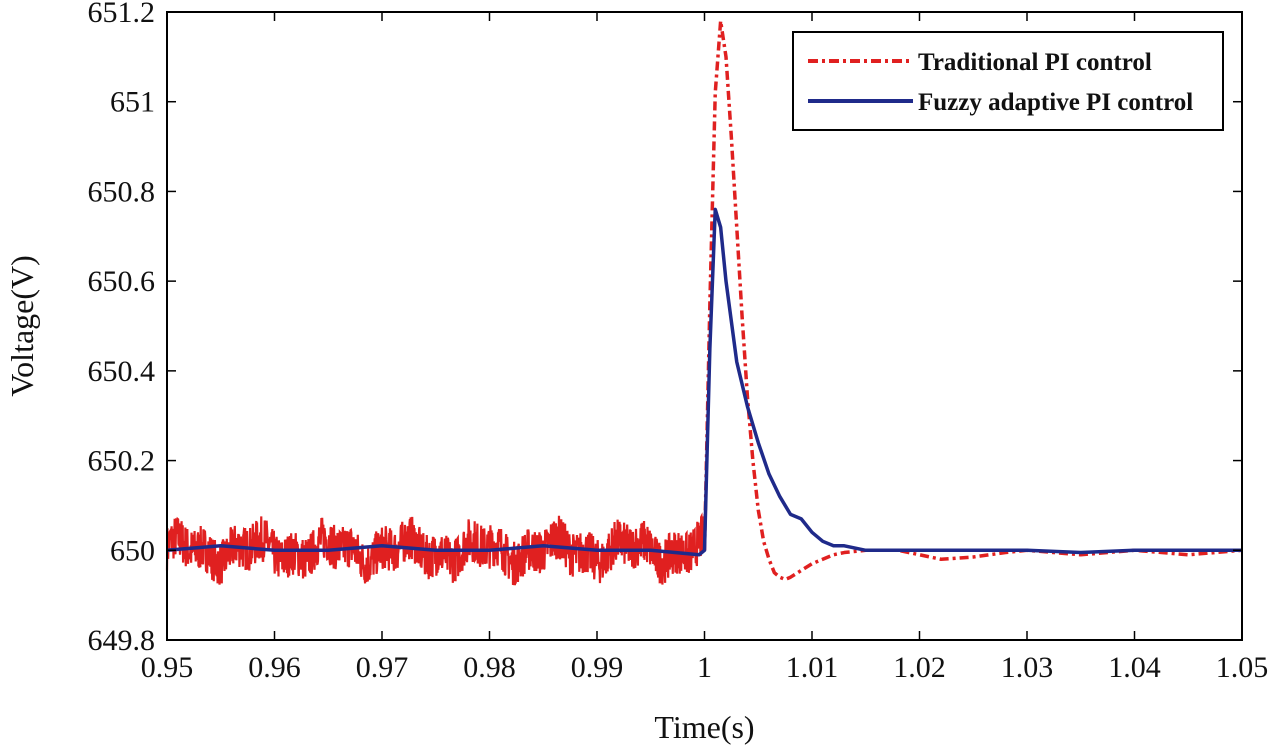 This screenshot has height=748, width=1278. Describe the element at coordinates (122, 640) in the screenshot. I see `y-tick-label: 649.8` at that location.